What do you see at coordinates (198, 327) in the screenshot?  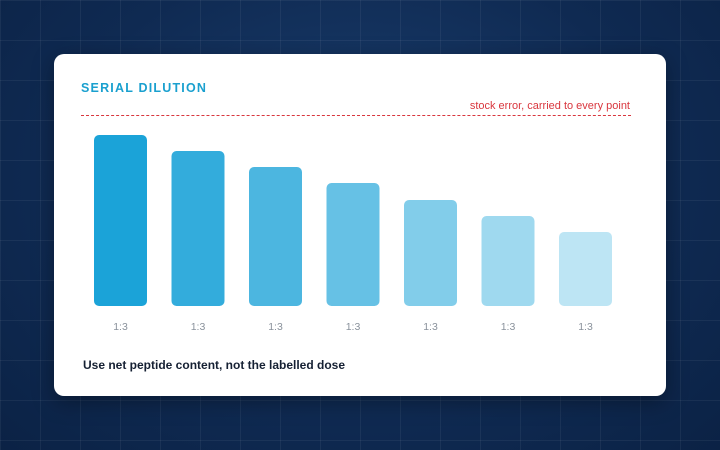 I see `dilution-ratio-label-2: 1:3` at bounding box center [198, 327].